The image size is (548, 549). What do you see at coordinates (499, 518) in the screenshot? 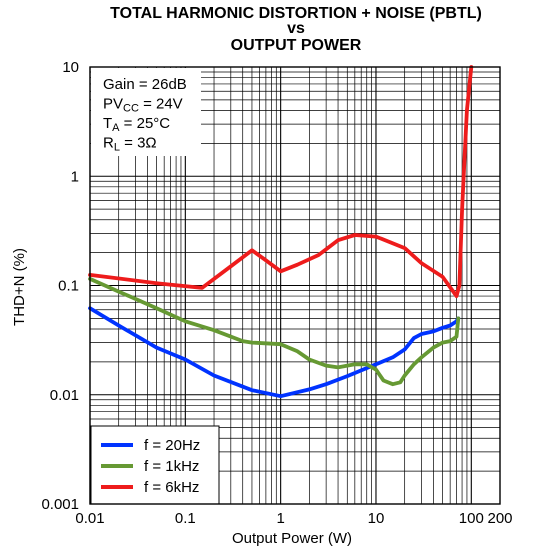
I see `x-tick-label: 200` at bounding box center [499, 518].